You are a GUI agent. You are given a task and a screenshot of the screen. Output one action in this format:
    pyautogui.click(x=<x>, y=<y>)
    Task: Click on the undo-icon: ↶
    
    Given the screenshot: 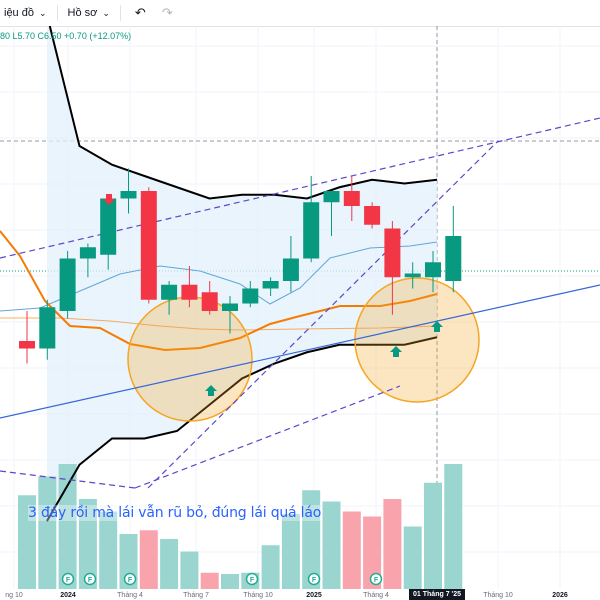 What is the action you would take?
    pyautogui.click(x=140, y=12)
    